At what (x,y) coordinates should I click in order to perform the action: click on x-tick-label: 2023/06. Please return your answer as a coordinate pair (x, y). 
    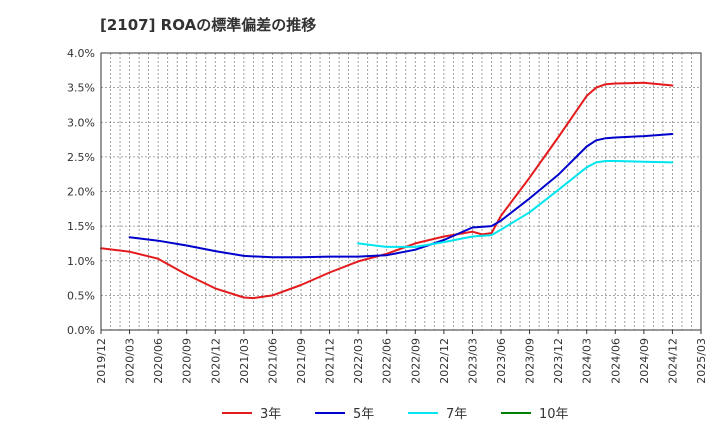
    Looking at the image, I should click on (501, 361).